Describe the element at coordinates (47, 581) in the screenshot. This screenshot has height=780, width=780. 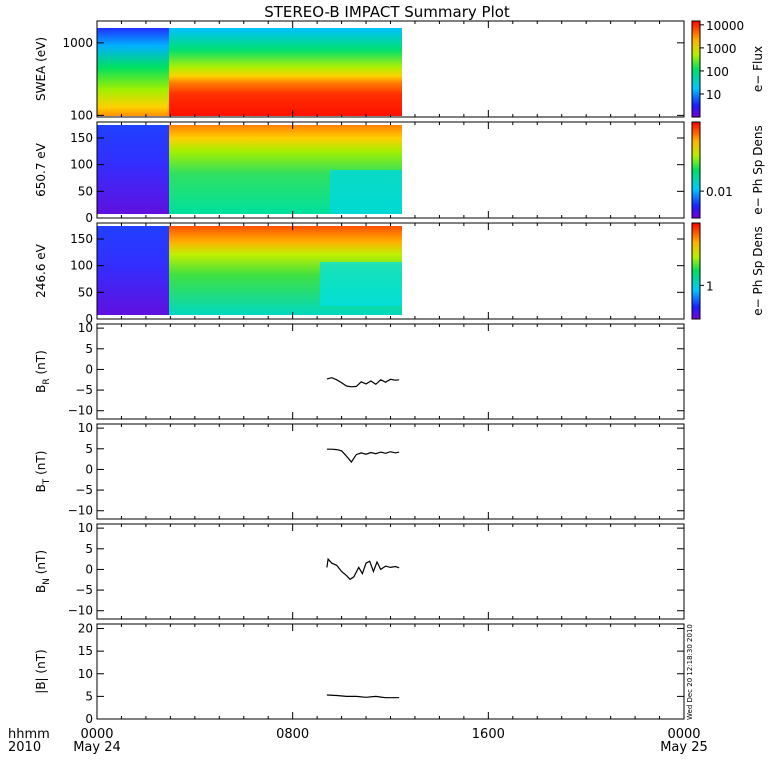
I see `bn-ylabel-sub: N` at that location.